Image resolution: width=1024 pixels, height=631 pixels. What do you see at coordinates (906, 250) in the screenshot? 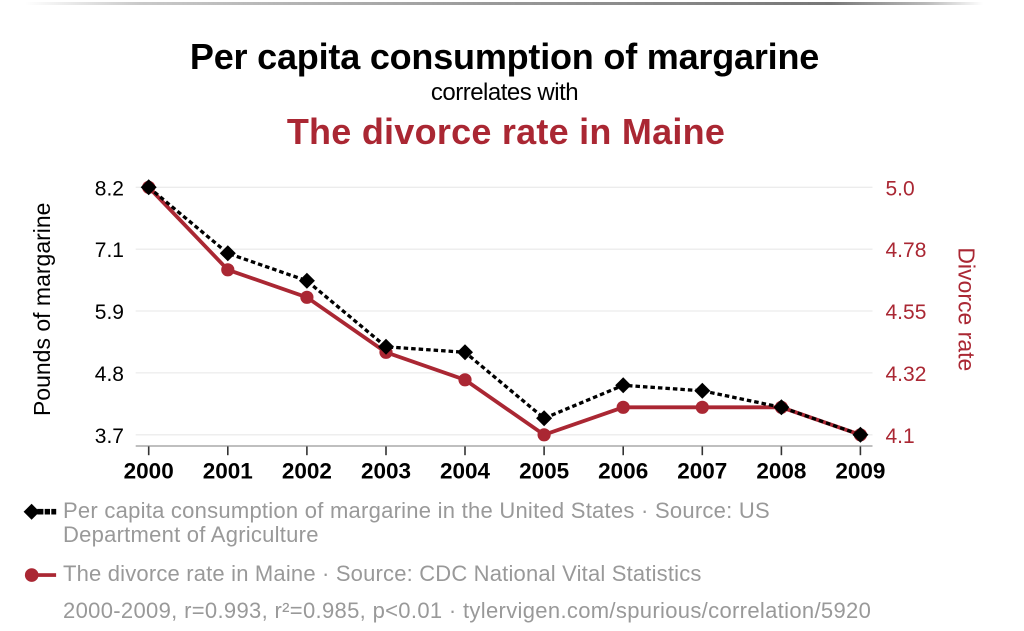
I see `svg-text: 4.78` at bounding box center [906, 250].